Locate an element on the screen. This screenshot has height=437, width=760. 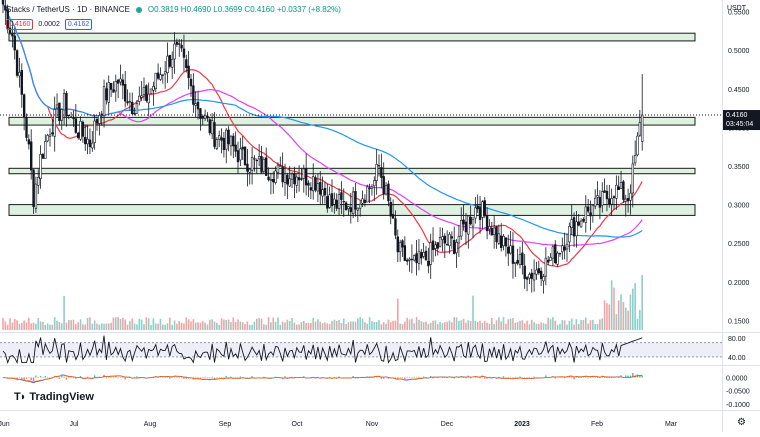
macd-tick-label: 0.0000 is located at coordinates (737, 379).